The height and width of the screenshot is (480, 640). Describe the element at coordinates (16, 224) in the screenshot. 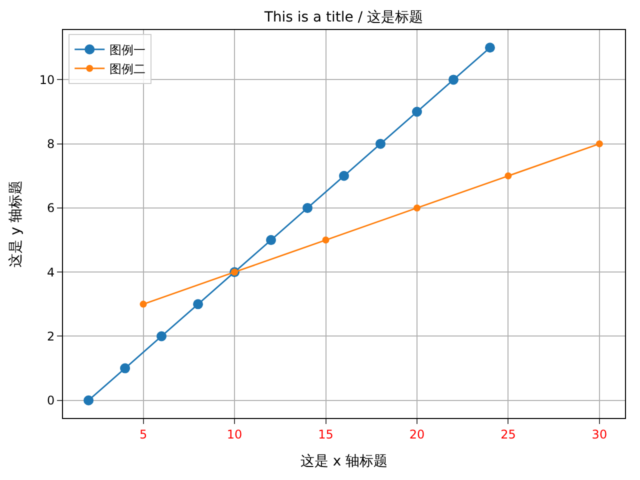

I see `y-axis-title: 这是 y 轴标题` at that location.